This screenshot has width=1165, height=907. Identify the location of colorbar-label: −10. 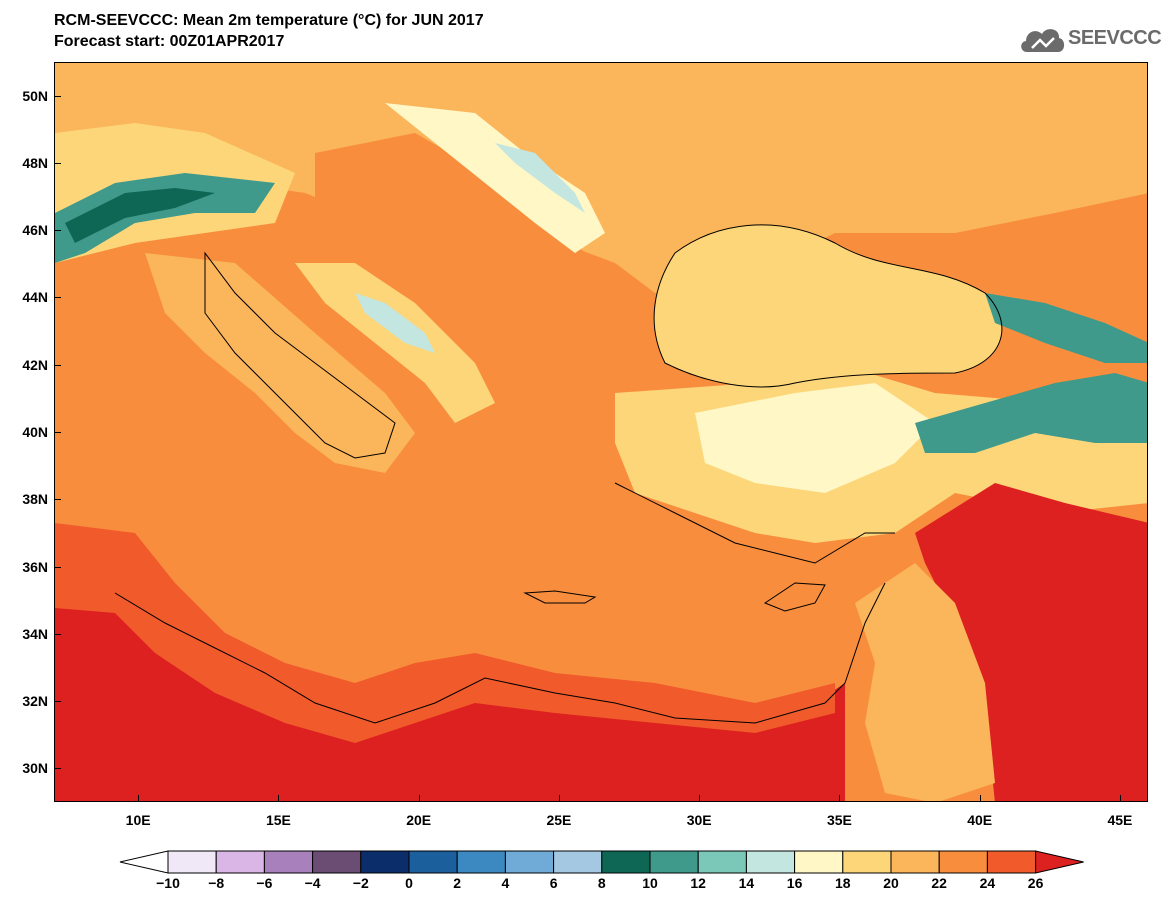
(168, 883).